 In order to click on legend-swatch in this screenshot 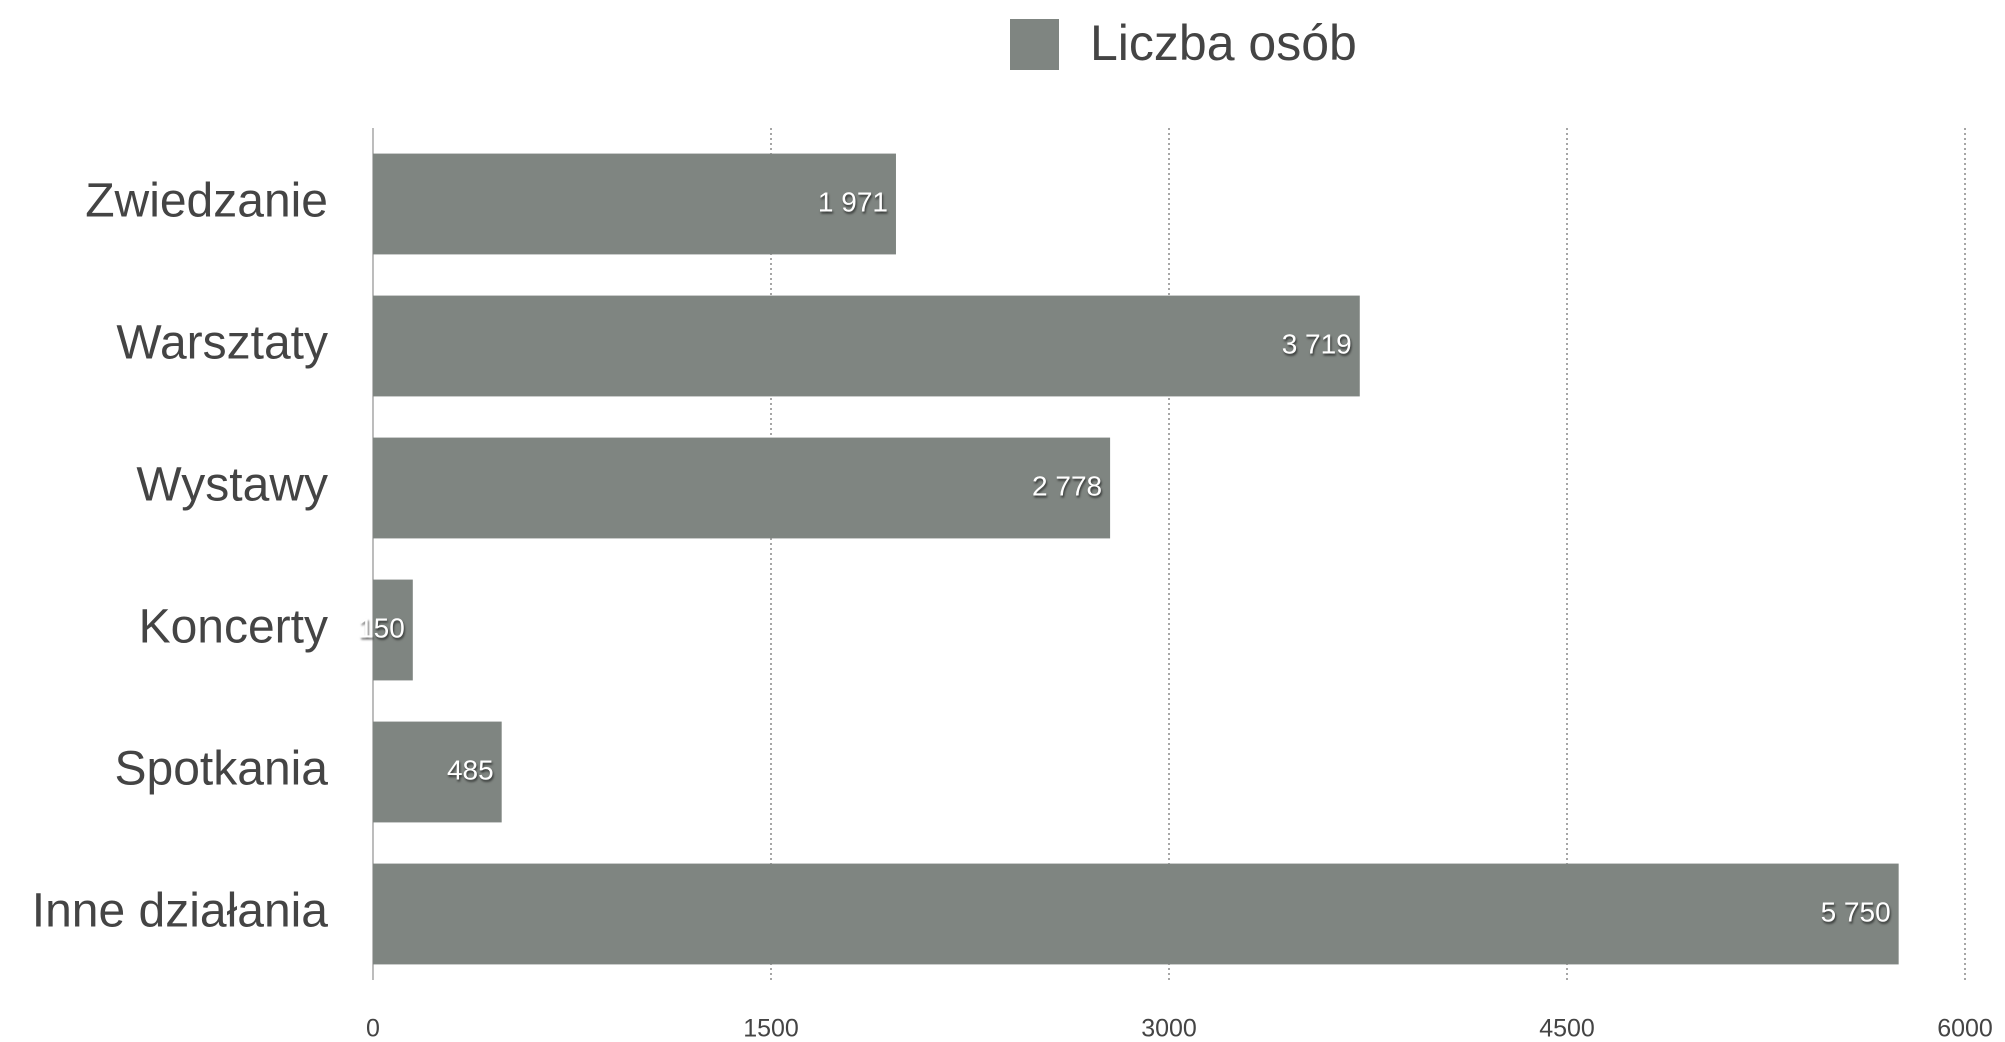, I will do `click(1034, 44)`.